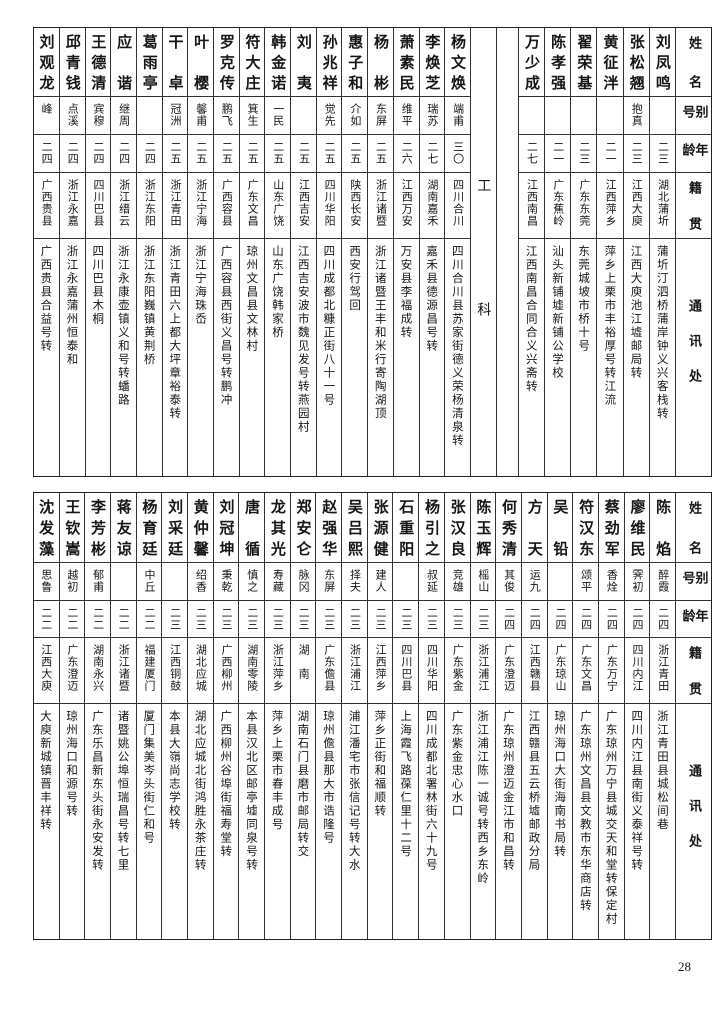 Image resolution: width=724 pixels, height=1024 pixels. I want to click on person-native: 江西萍乡, so click(611, 203).